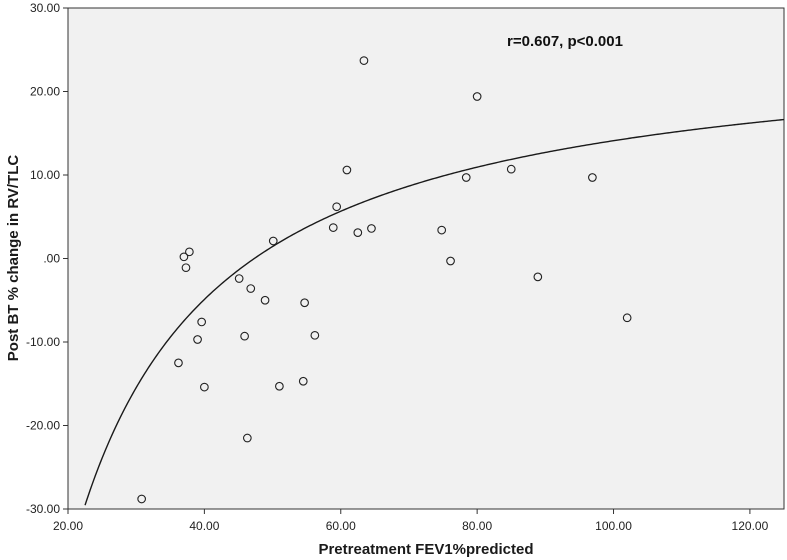 The image size is (787, 560). What do you see at coordinates (45, 92) in the screenshot?
I see `y-tick-label: 20.00` at bounding box center [45, 92].